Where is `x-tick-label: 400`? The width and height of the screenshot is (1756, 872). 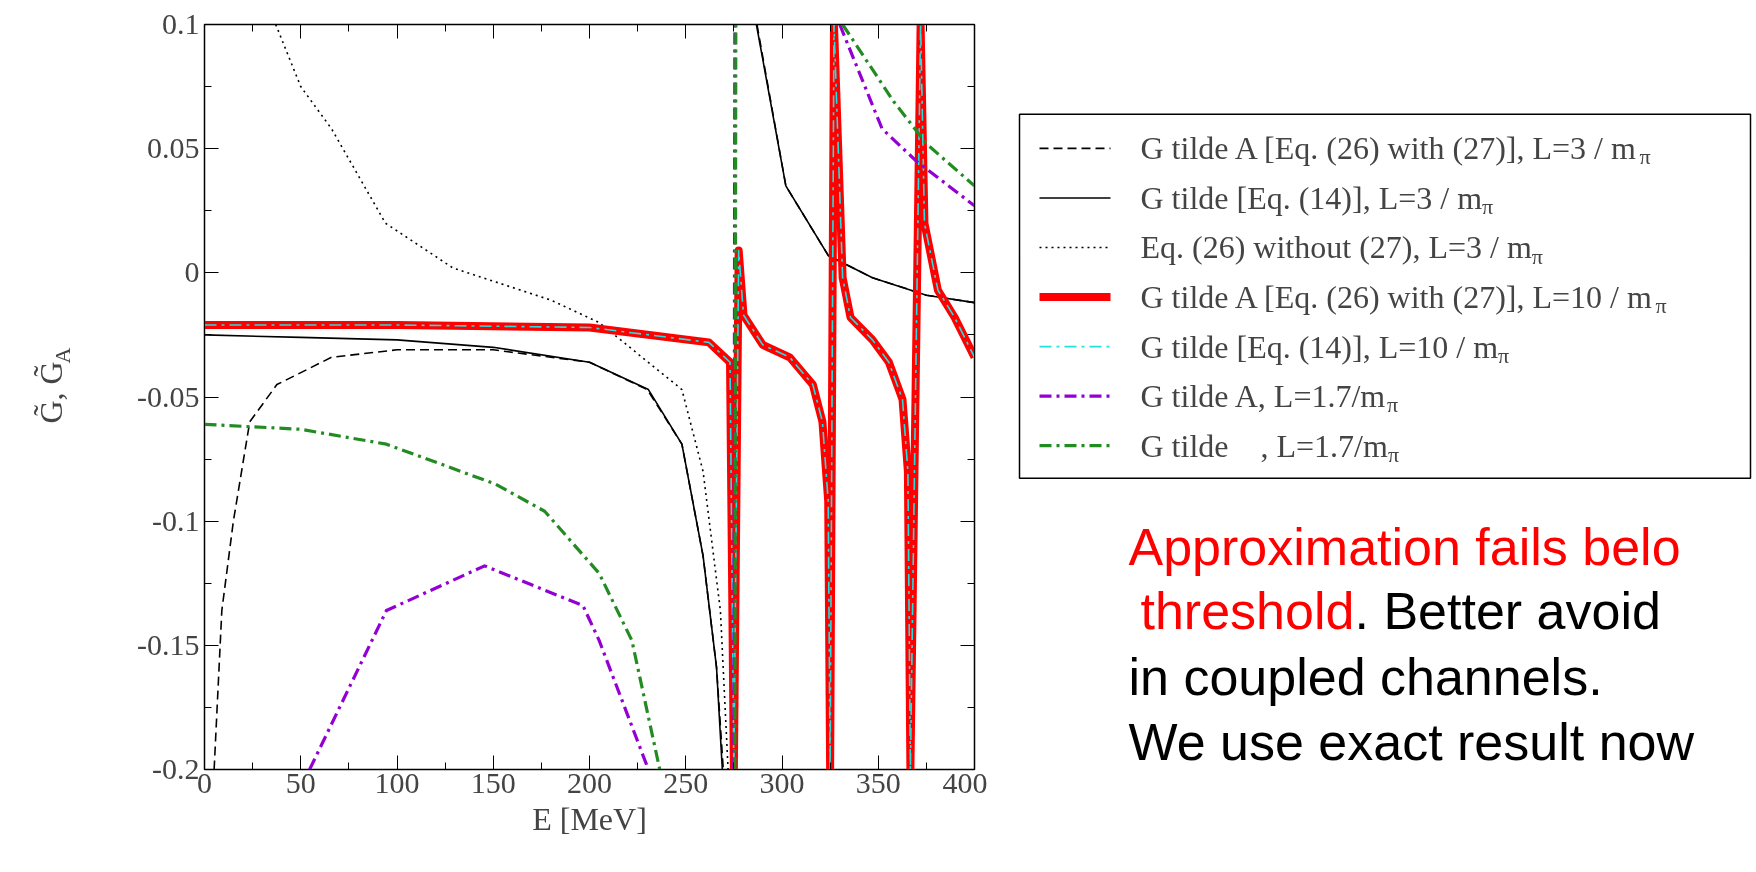
x-tick-label: 400 is located at coordinates (965, 782).